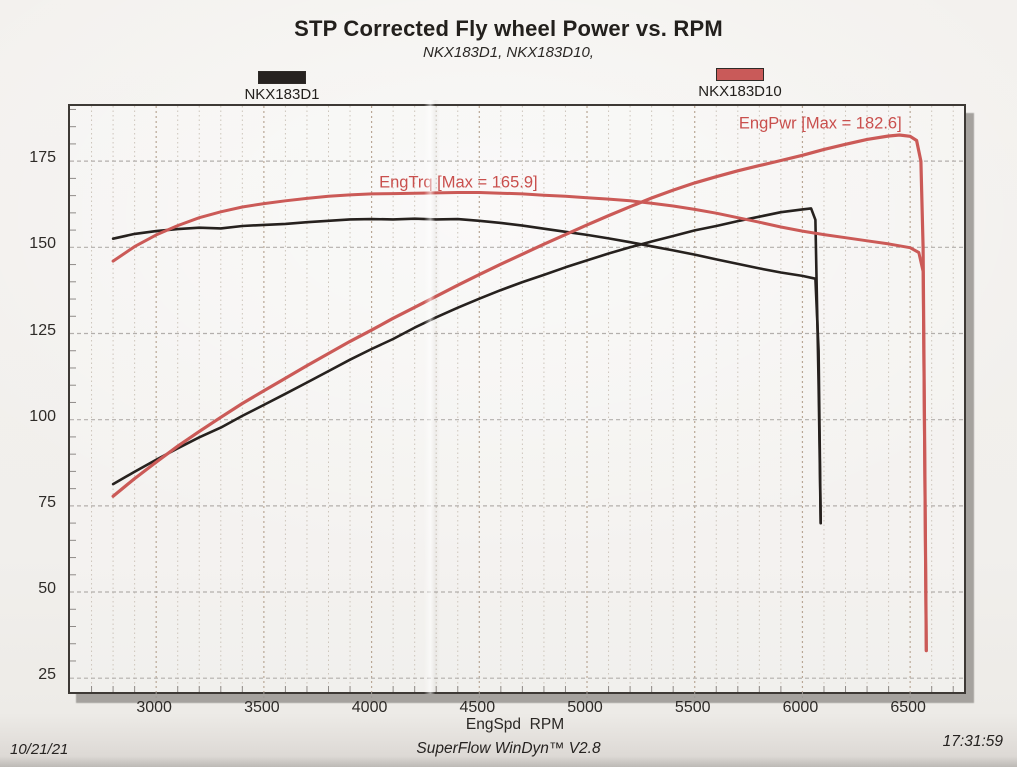 Image resolution: width=1017 pixels, height=767 pixels. What do you see at coordinates (585, 707) in the screenshot?
I see `x-tick-label: 5000` at bounding box center [585, 707].